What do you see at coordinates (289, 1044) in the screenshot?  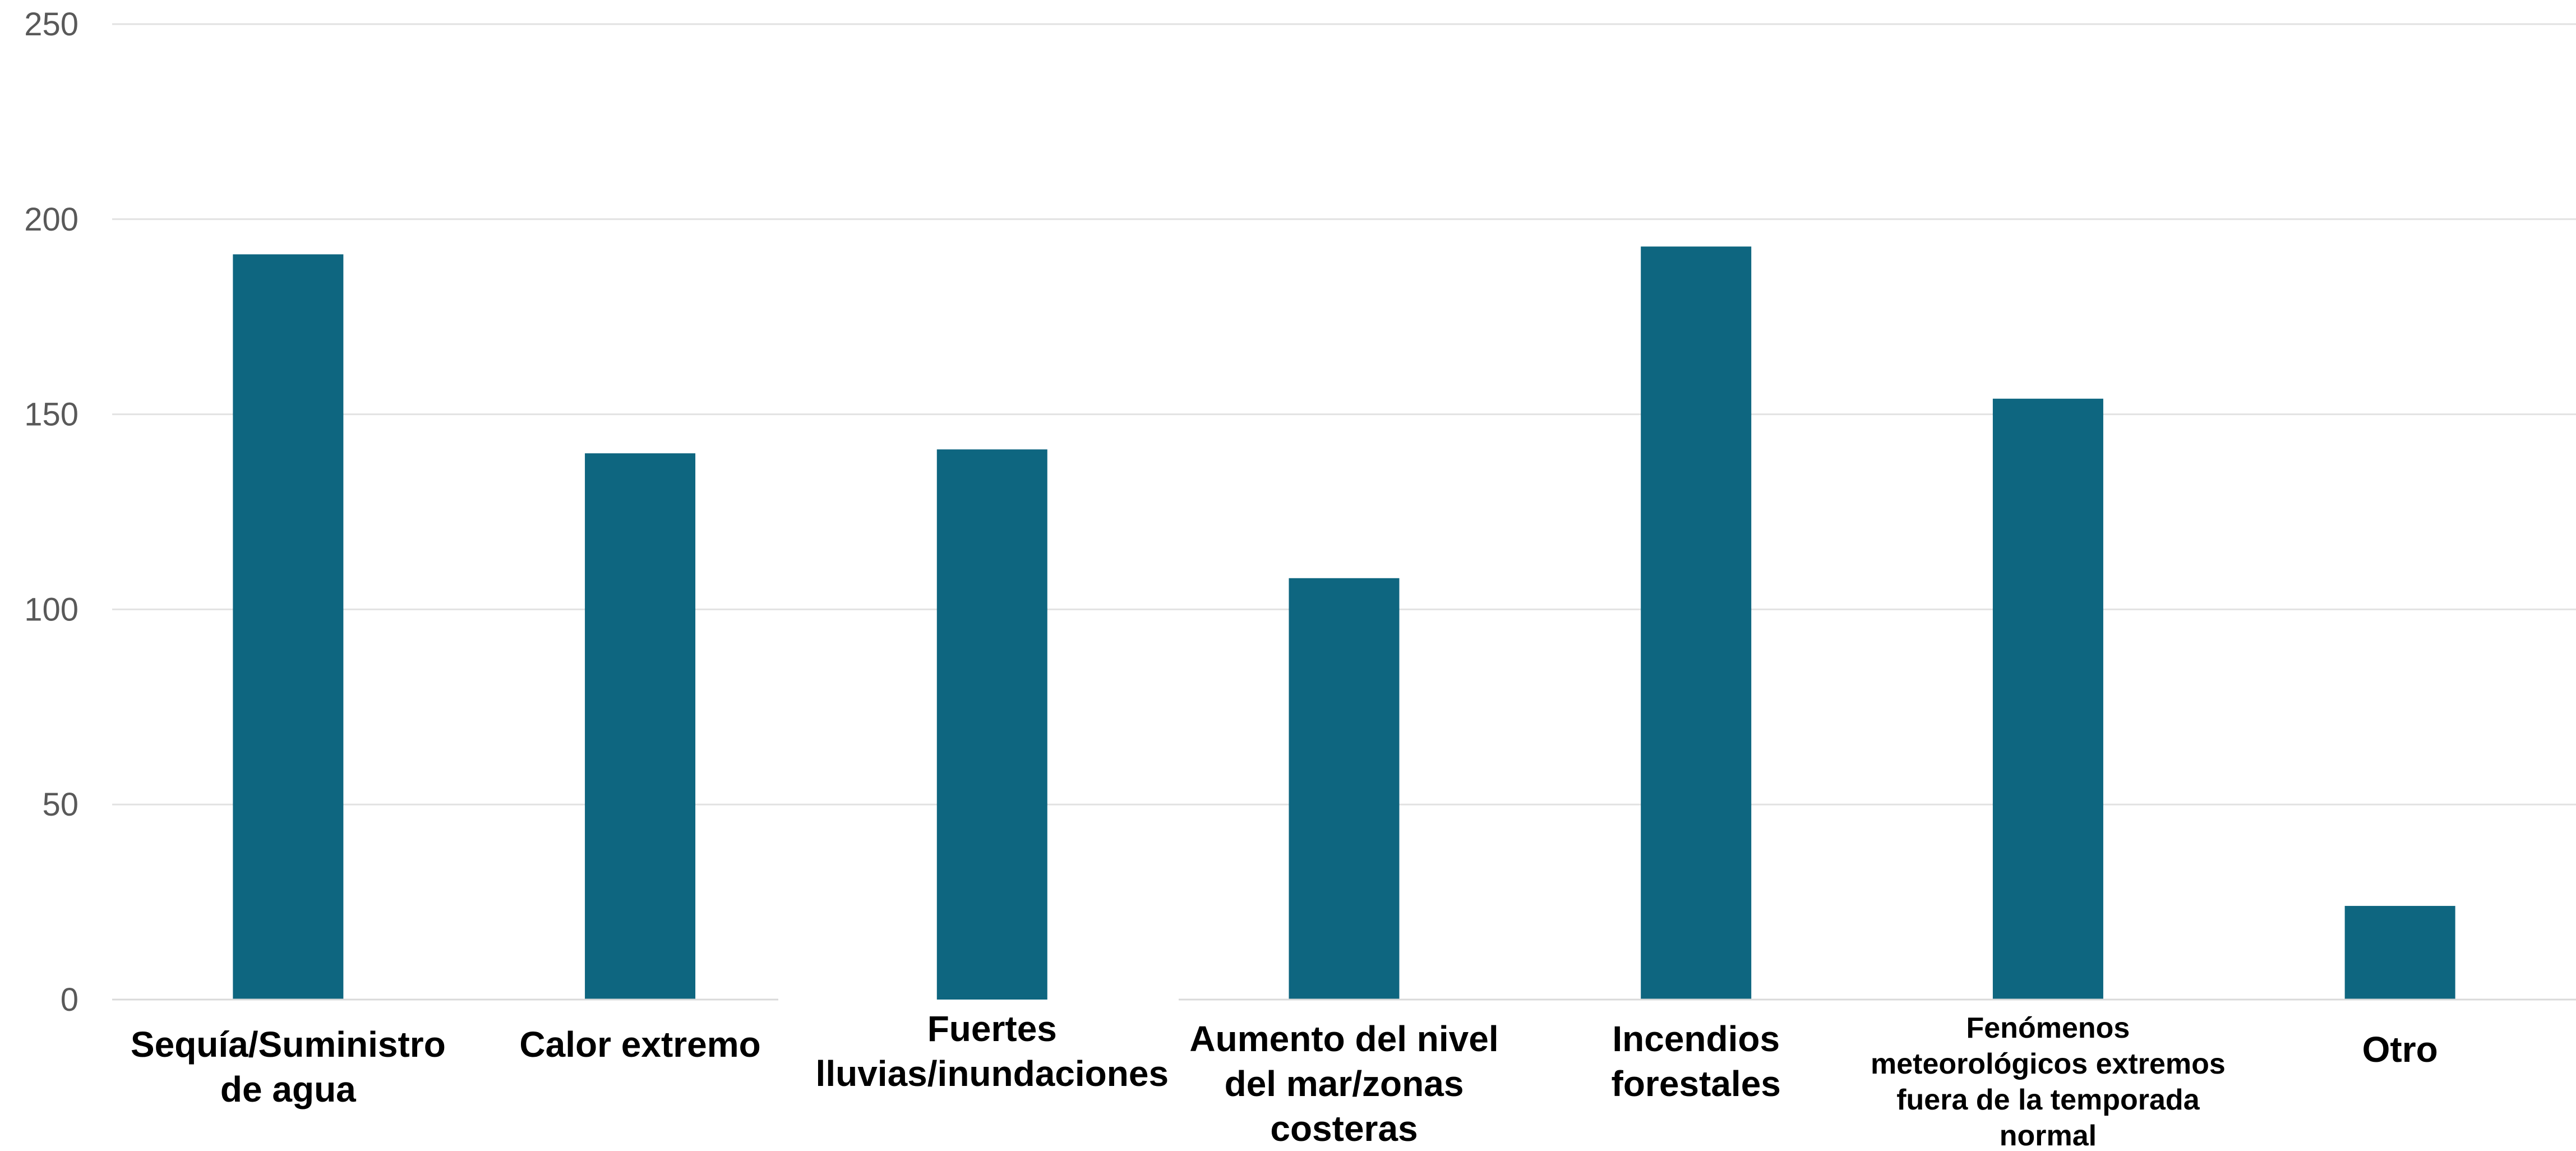 I see `x-tick-label-line: Sequía/Suministro` at bounding box center [289, 1044].